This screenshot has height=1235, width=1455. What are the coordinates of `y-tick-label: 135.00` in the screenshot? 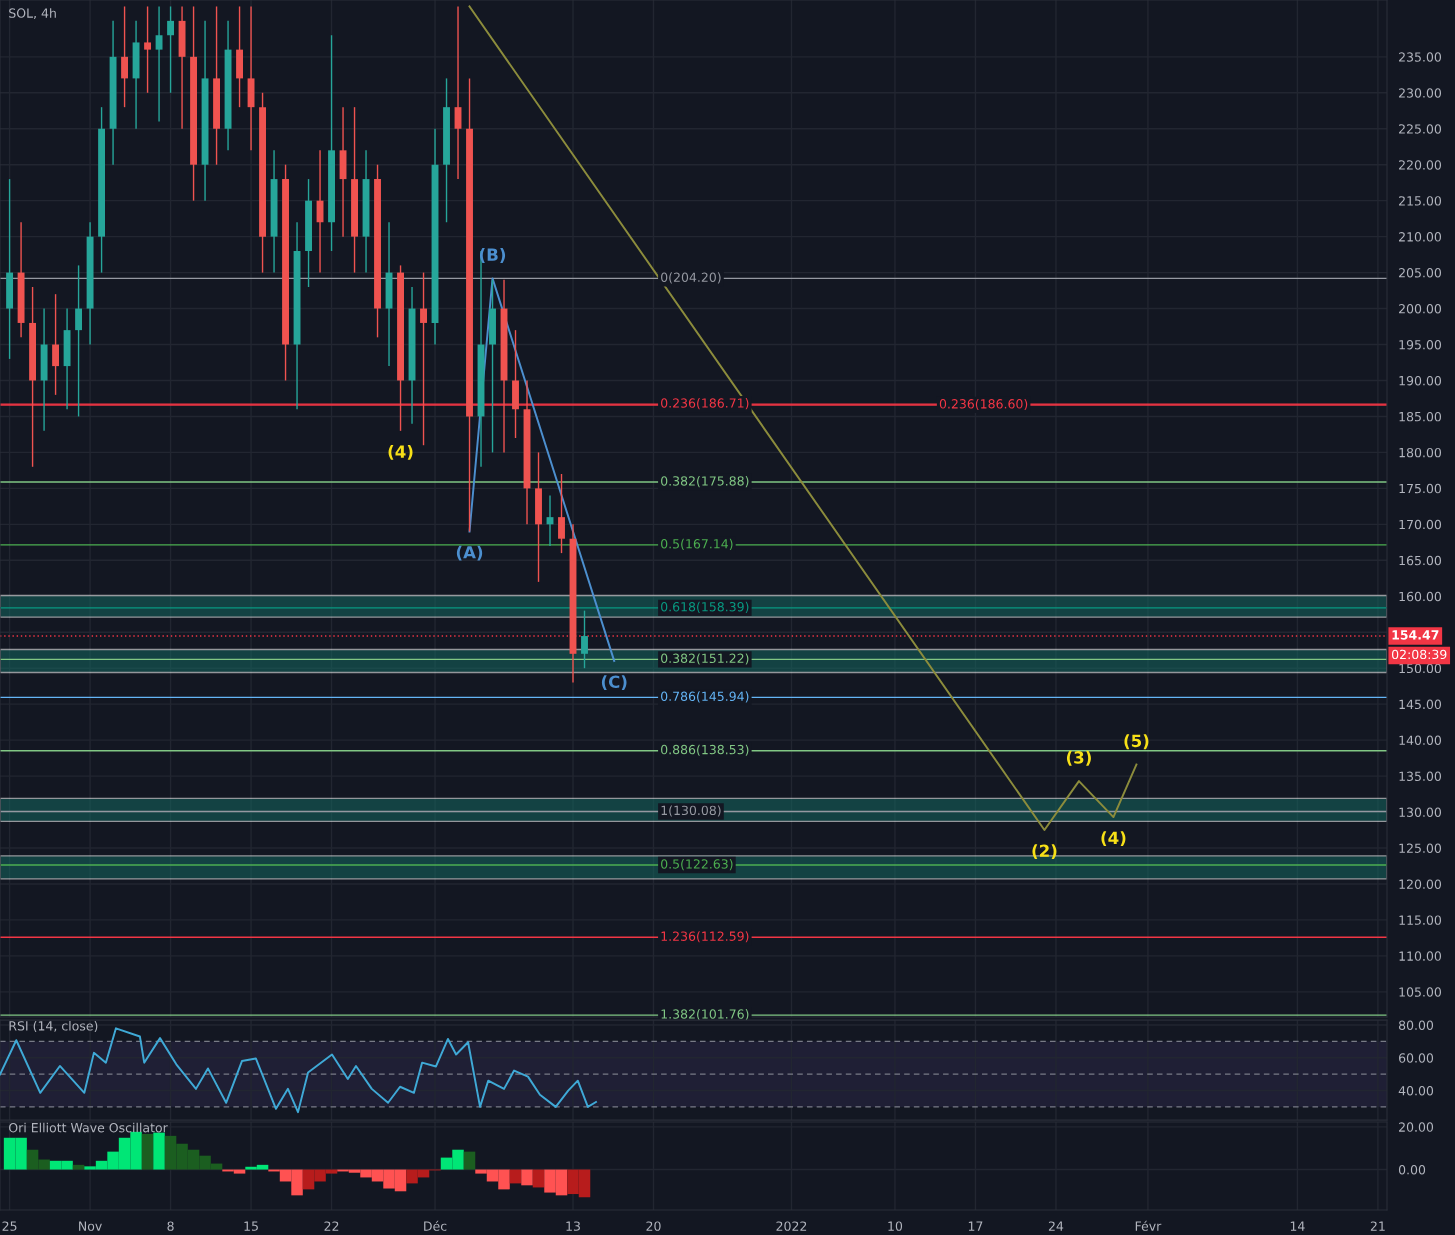 It's located at (1420, 776).